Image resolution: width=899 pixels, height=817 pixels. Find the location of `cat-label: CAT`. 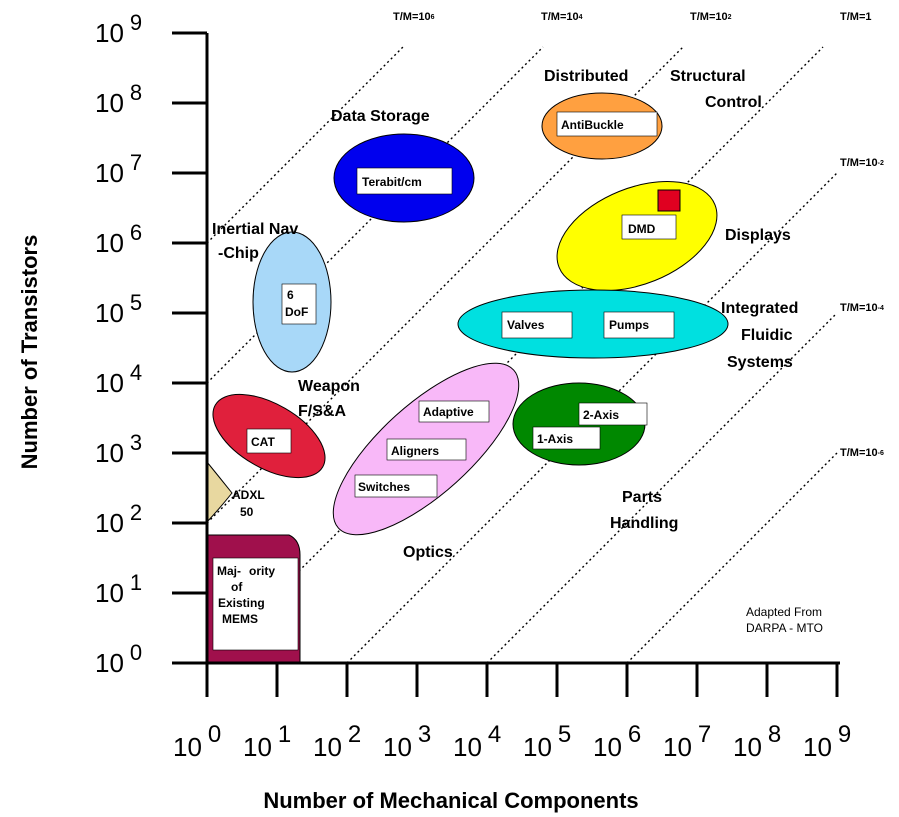

cat-label: CAT is located at coordinates (263, 442).